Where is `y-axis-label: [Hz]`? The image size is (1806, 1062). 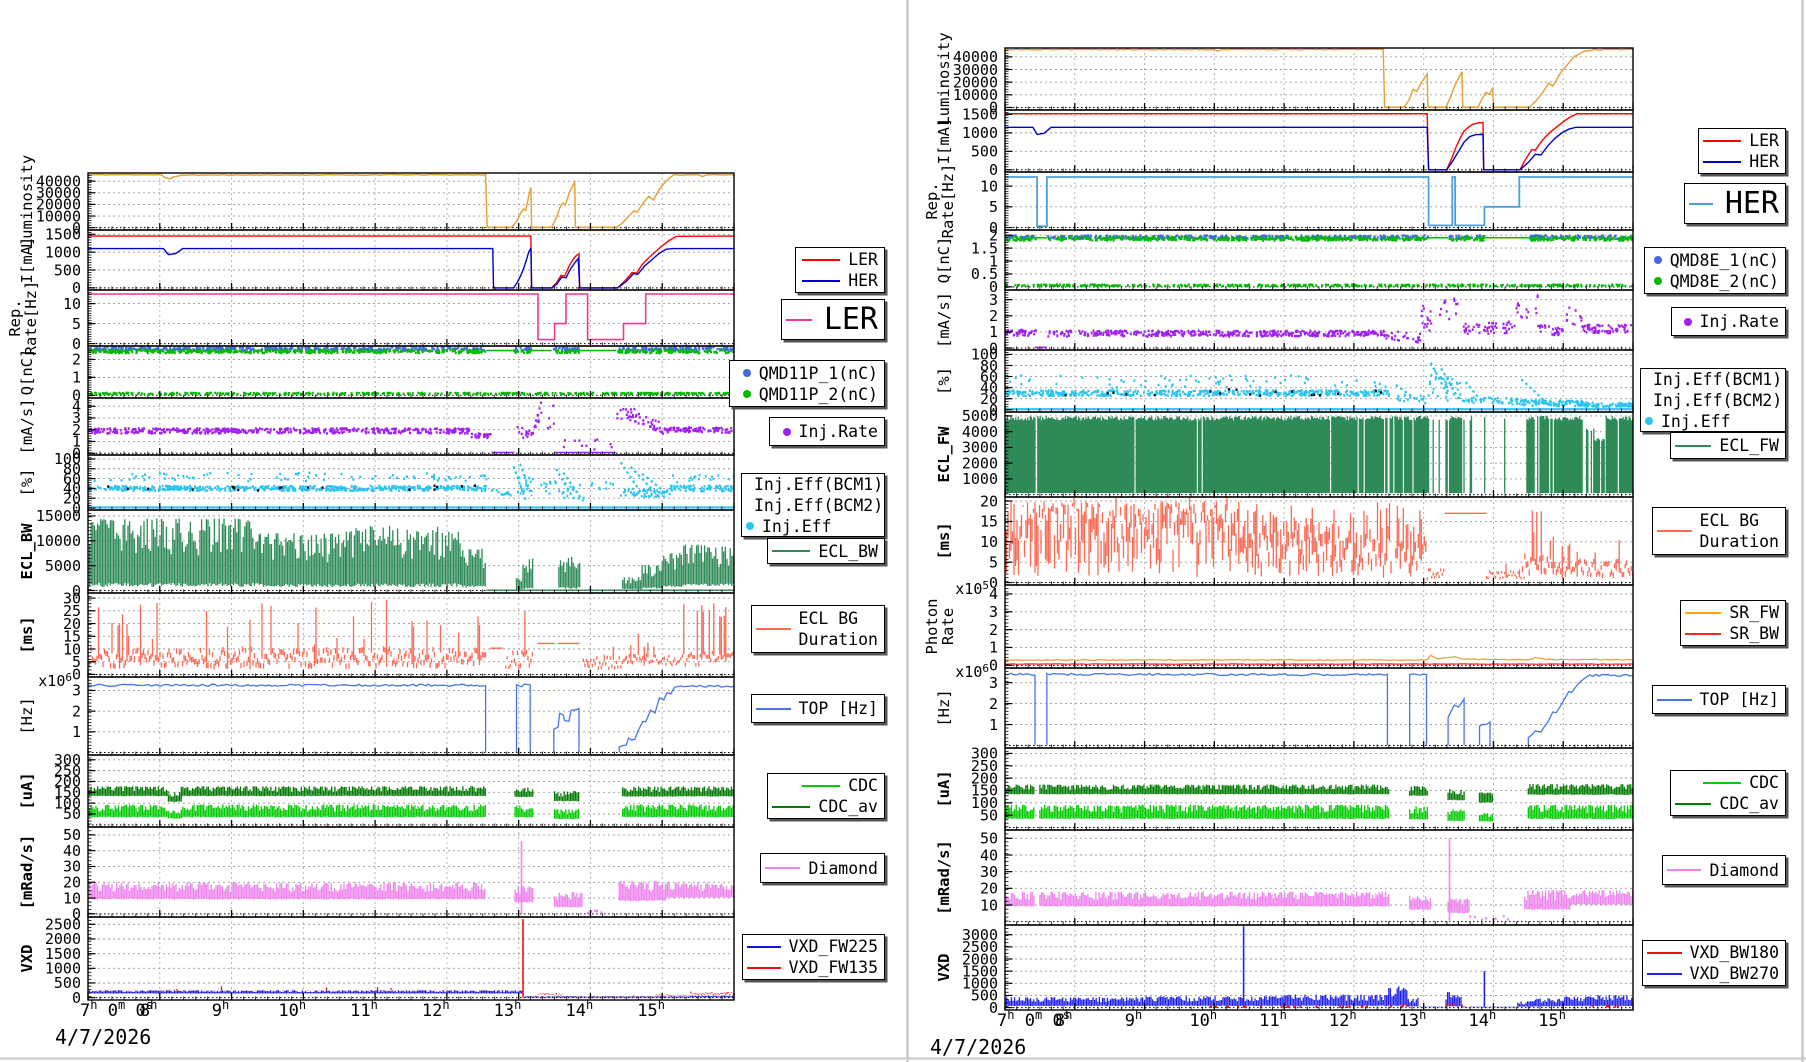 y-axis-label: [Hz] is located at coordinates (944, 707).